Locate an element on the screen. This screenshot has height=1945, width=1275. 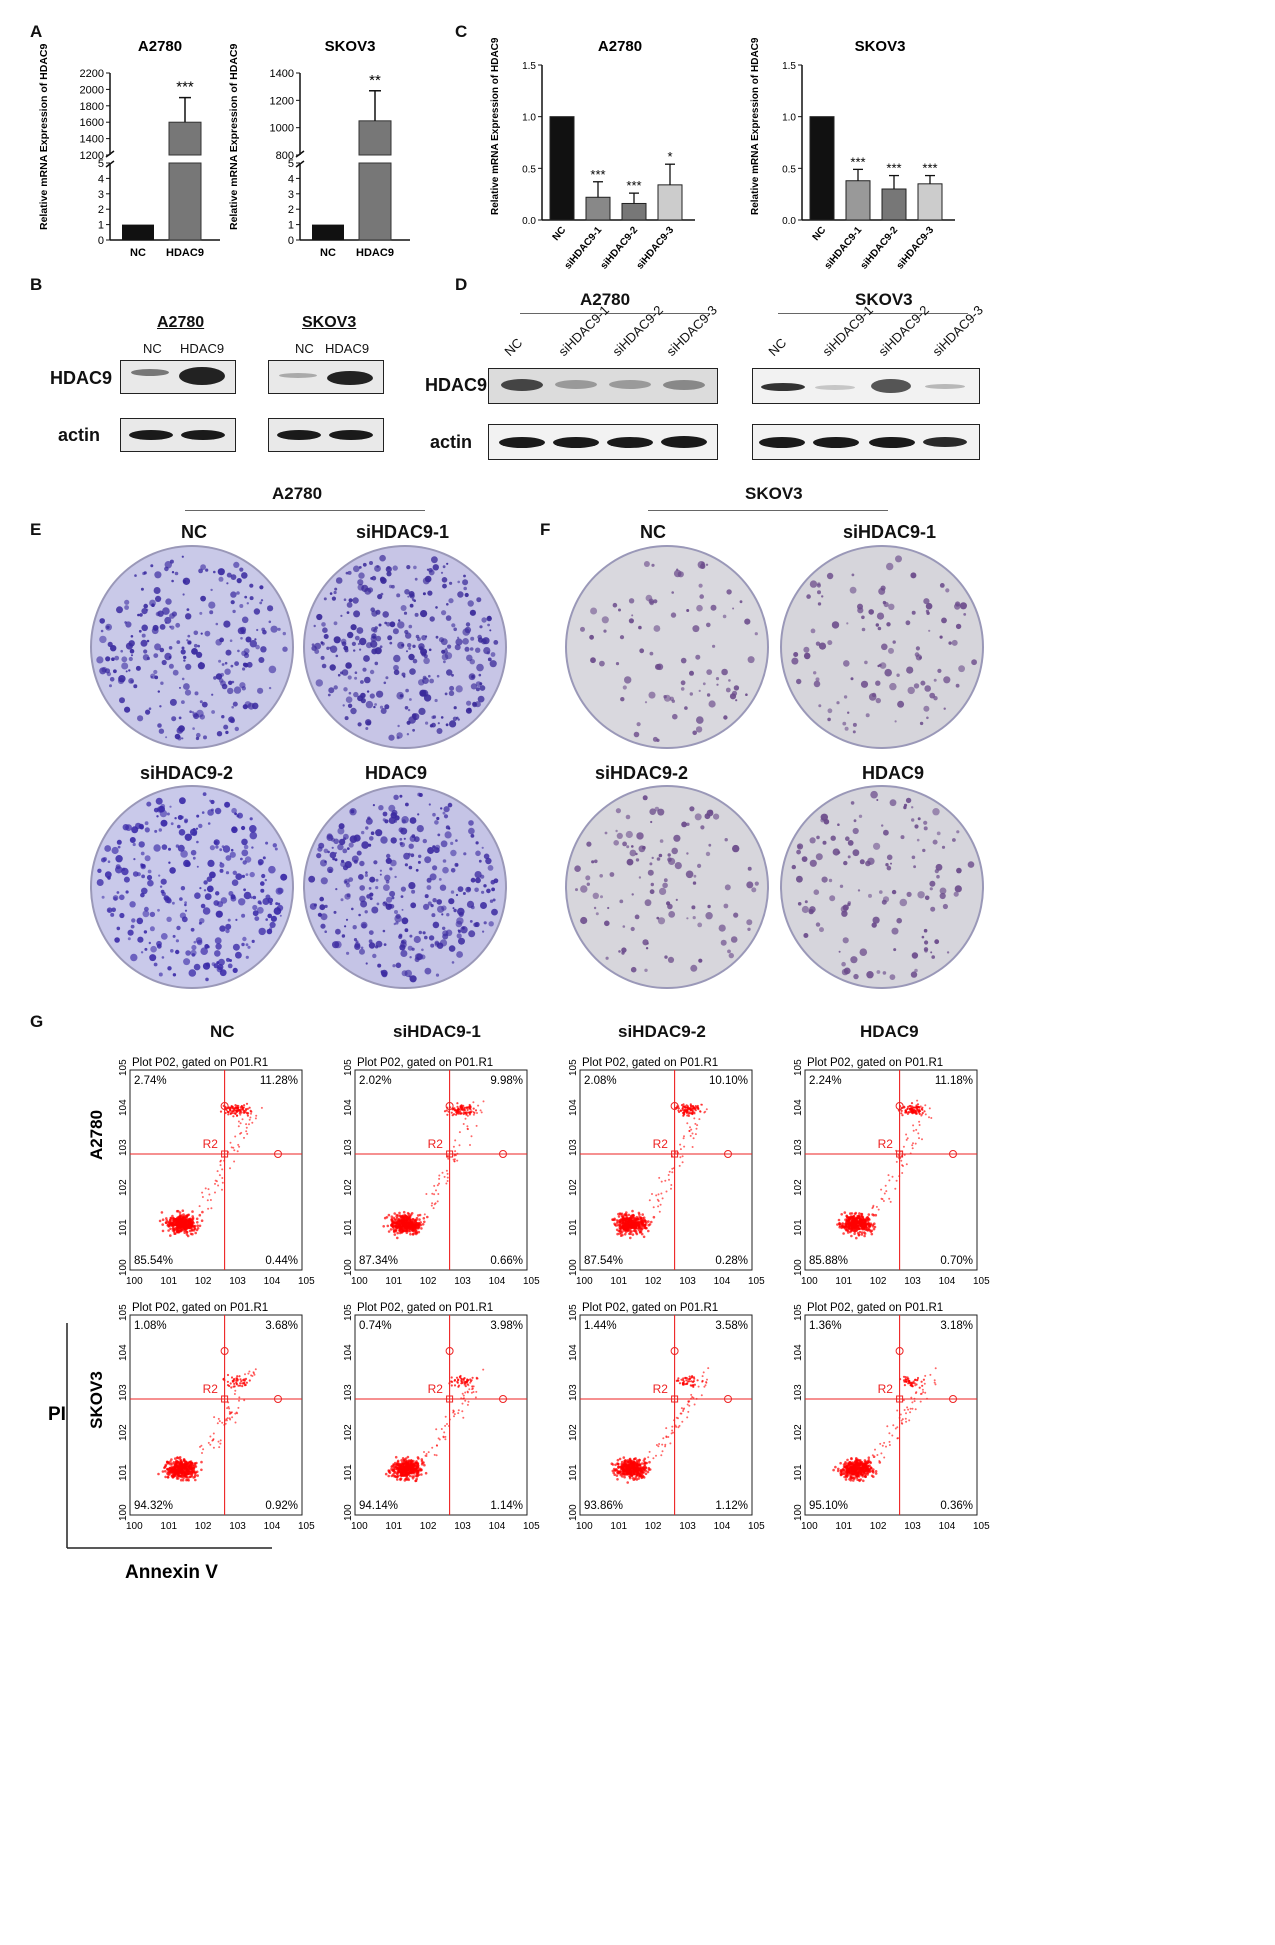
gate-handle is located at coordinates (900, 1154).